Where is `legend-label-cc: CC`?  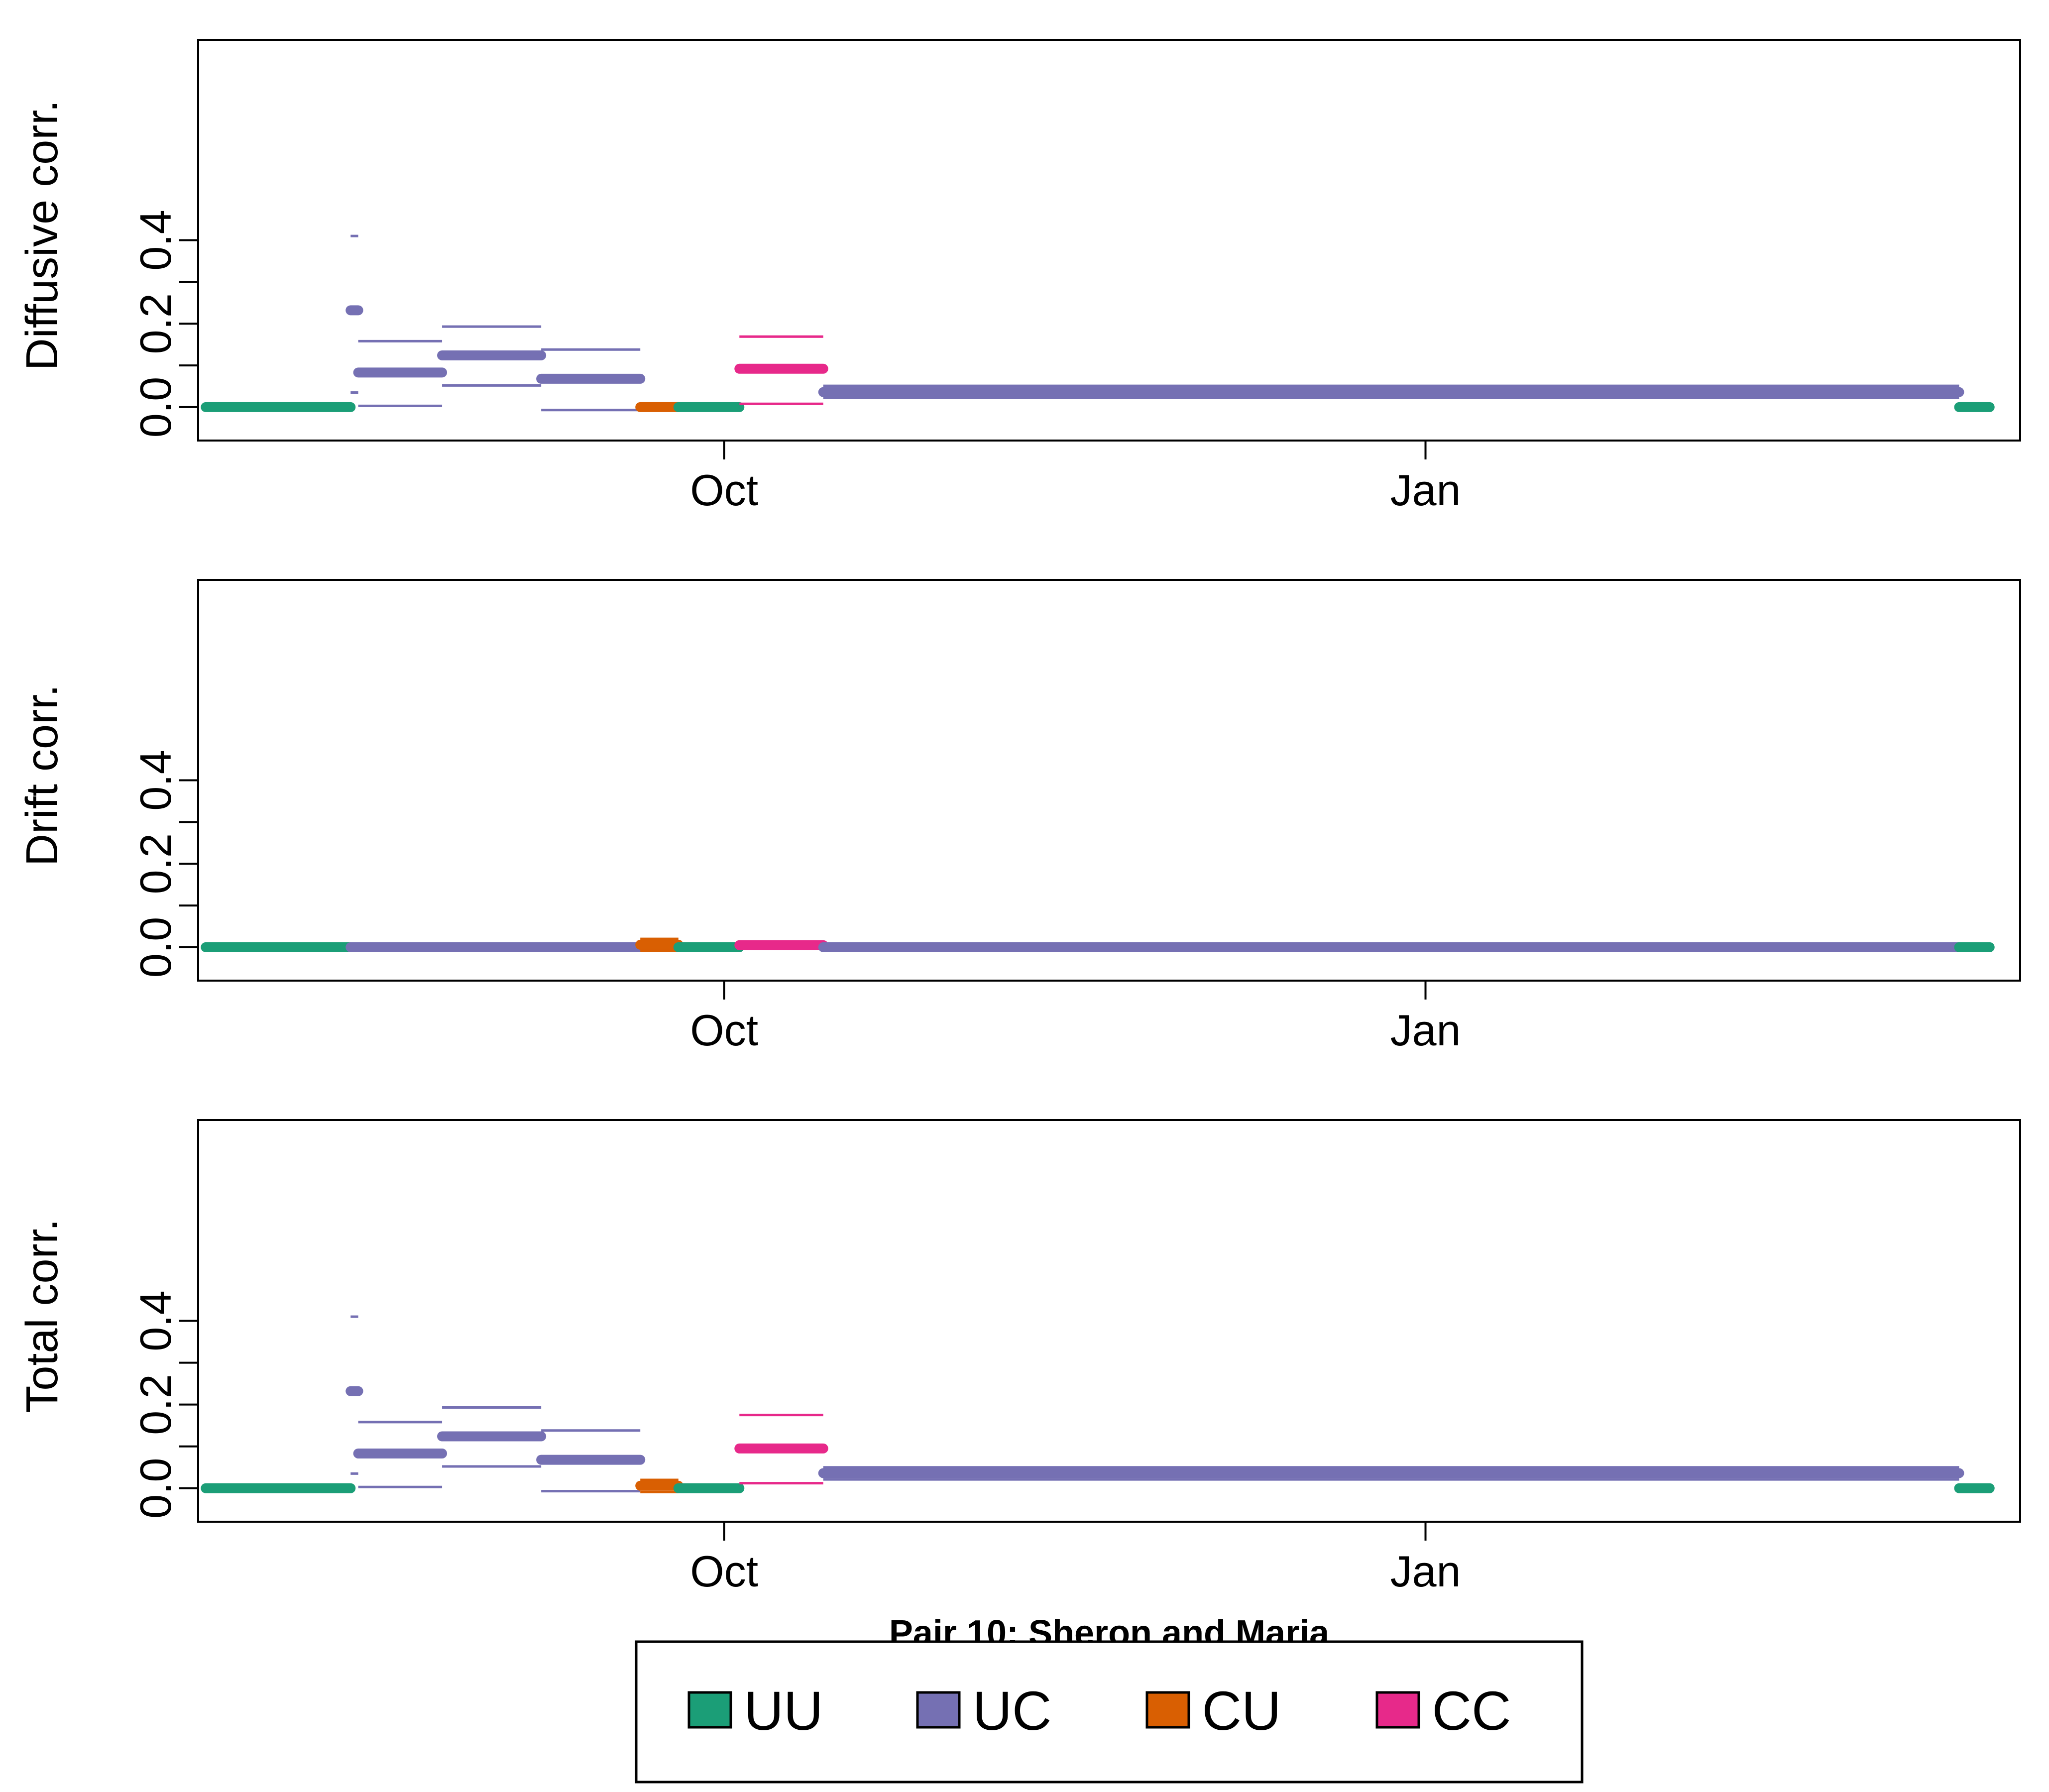 legend-label-cc: CC is located at coordinates (1471, 1711).